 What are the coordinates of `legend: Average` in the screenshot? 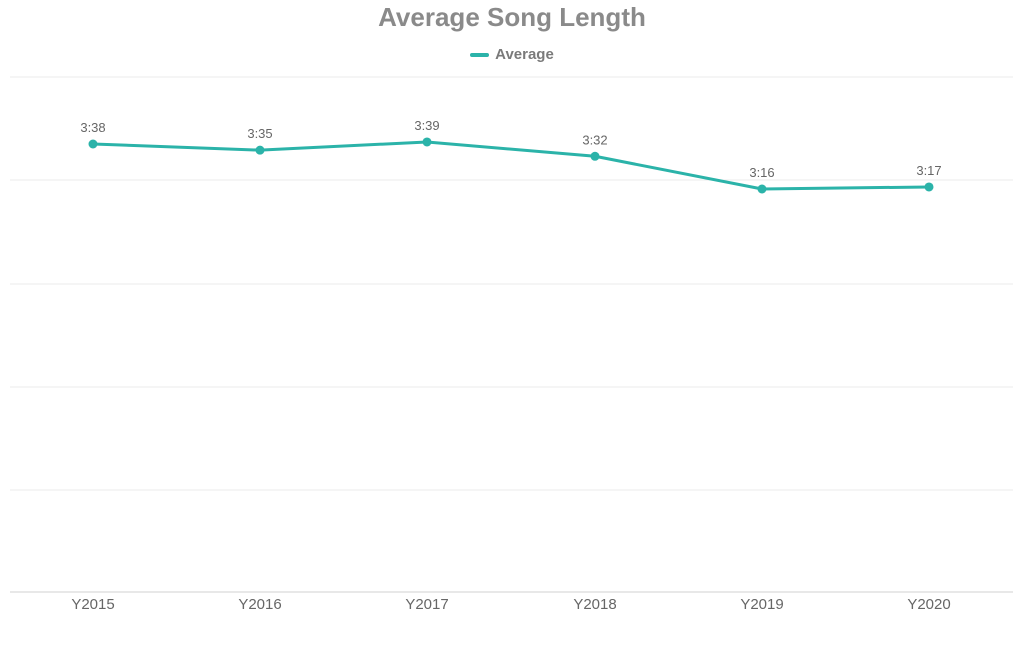 It's located at (512, 54).